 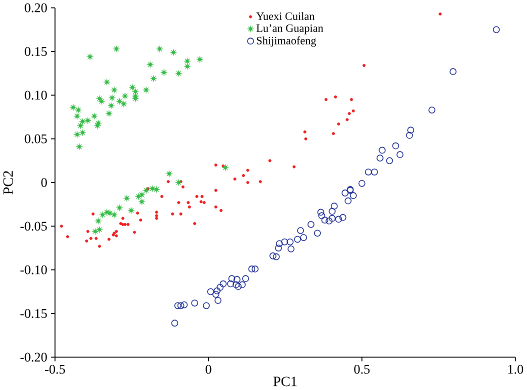 I want to click on x-tick-label: 0, so click(x=209, y=369).